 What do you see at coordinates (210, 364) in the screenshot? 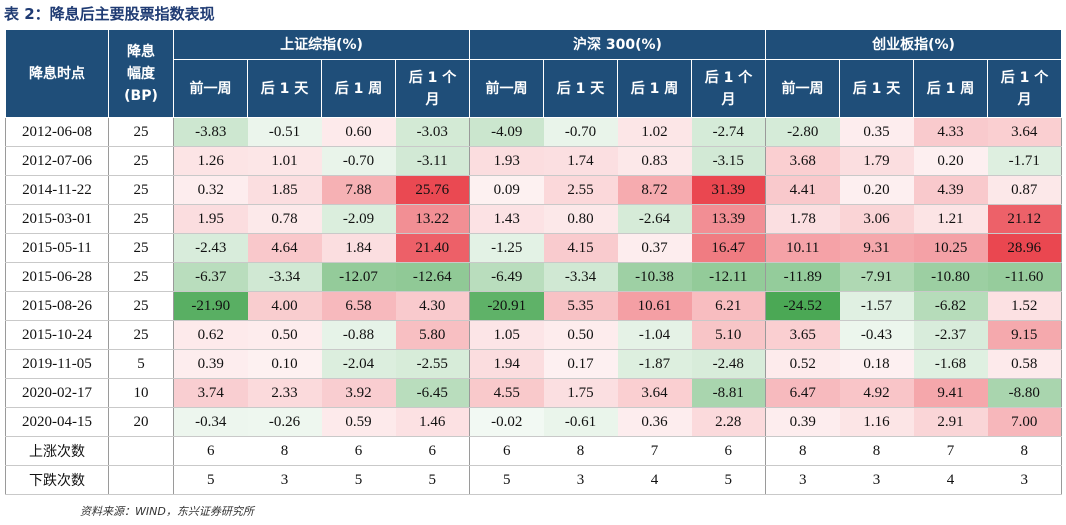
I see `cell-sh-week-before: 0.39` at bounding box center [210, 364].